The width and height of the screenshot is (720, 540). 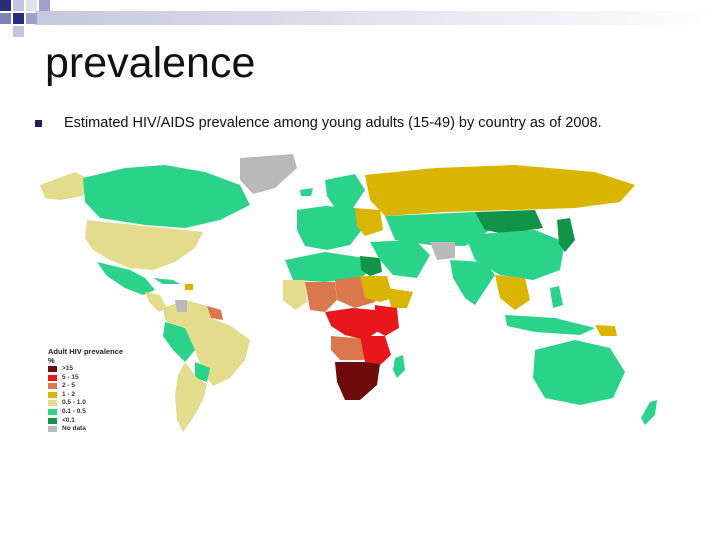 I want to click on scandinavia, so click(x=345, y=191).